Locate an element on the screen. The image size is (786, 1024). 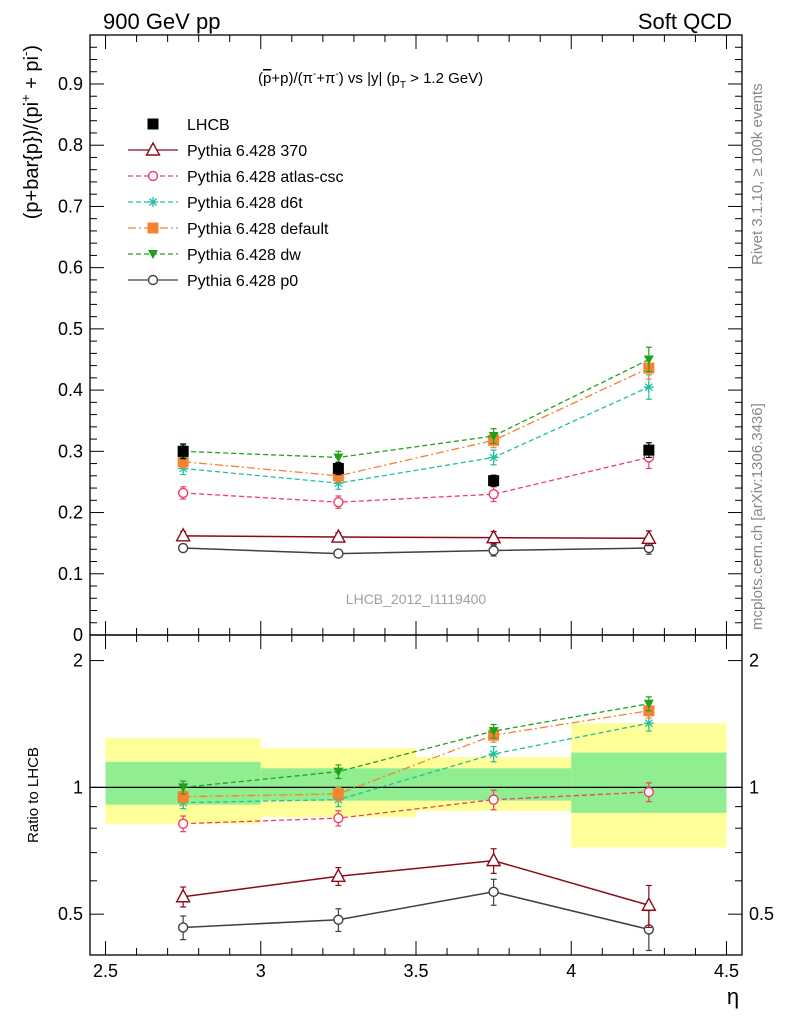
main-y-tick-label: 0.5 is located at coordinates (70, 329).